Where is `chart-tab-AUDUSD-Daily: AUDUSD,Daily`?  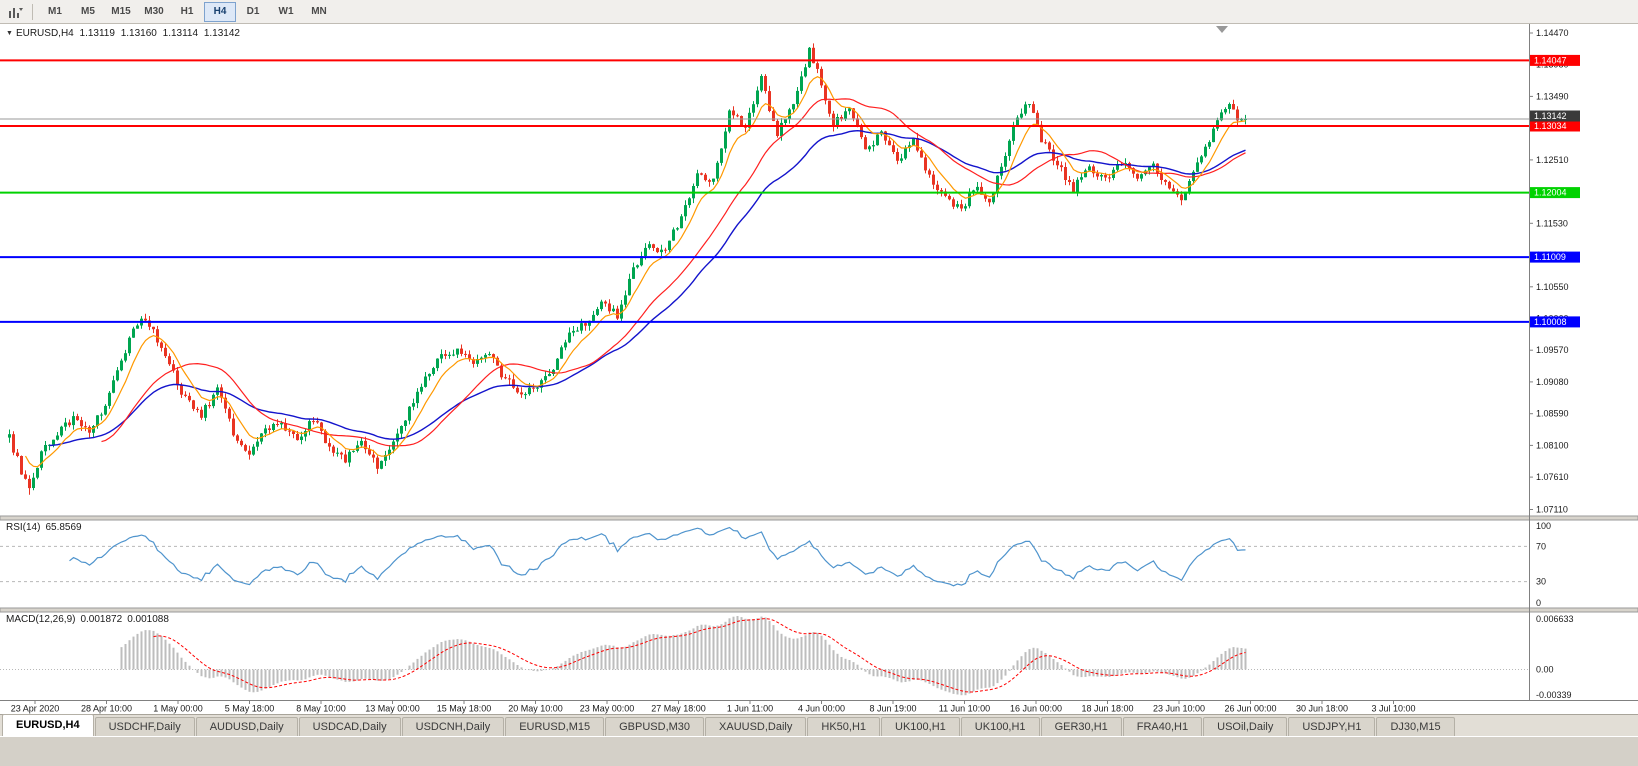
chart-tab-AUDUSD-Daily: AUDUSD,Daily is located at coordinates (246, 726).